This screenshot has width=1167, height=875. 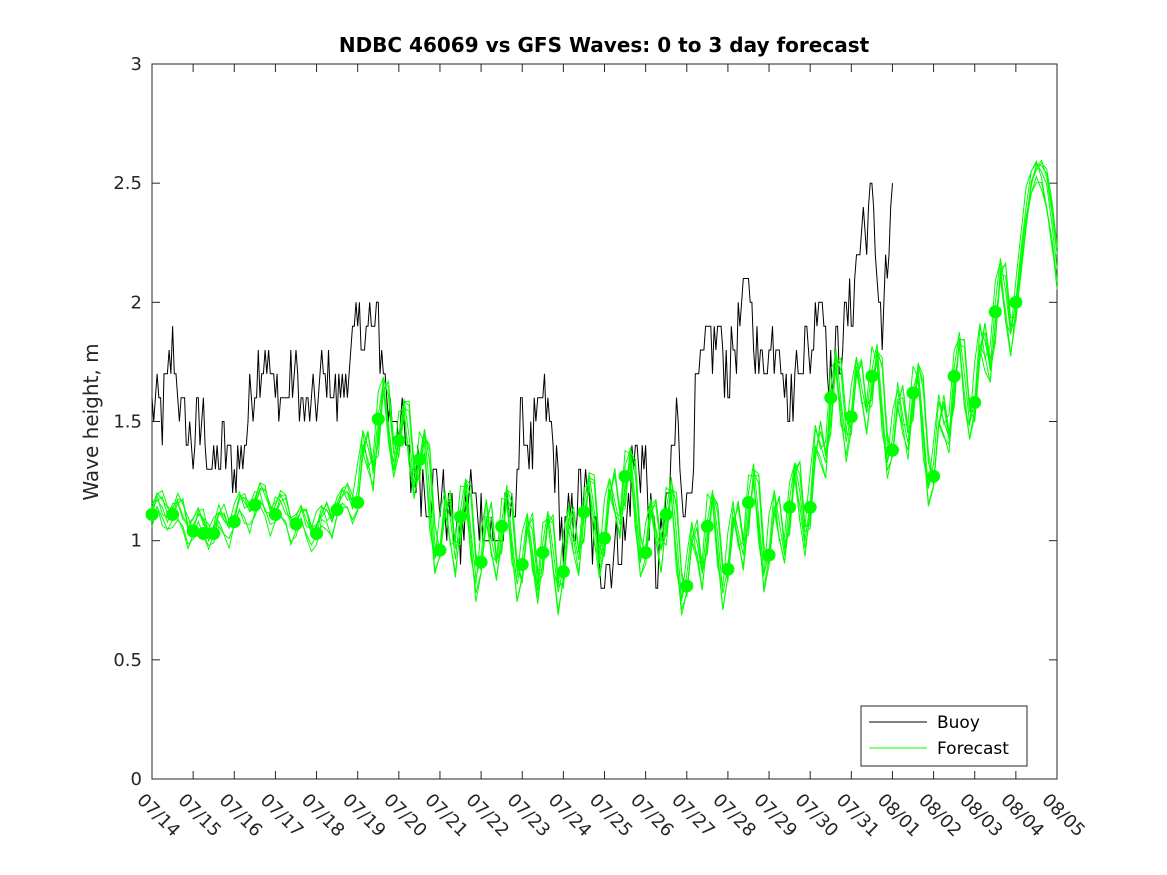 What do you see at coordinates (364, 816) in the screenshot?
I see `x-tick-label: 07/19` at bounding box center [364, 816].